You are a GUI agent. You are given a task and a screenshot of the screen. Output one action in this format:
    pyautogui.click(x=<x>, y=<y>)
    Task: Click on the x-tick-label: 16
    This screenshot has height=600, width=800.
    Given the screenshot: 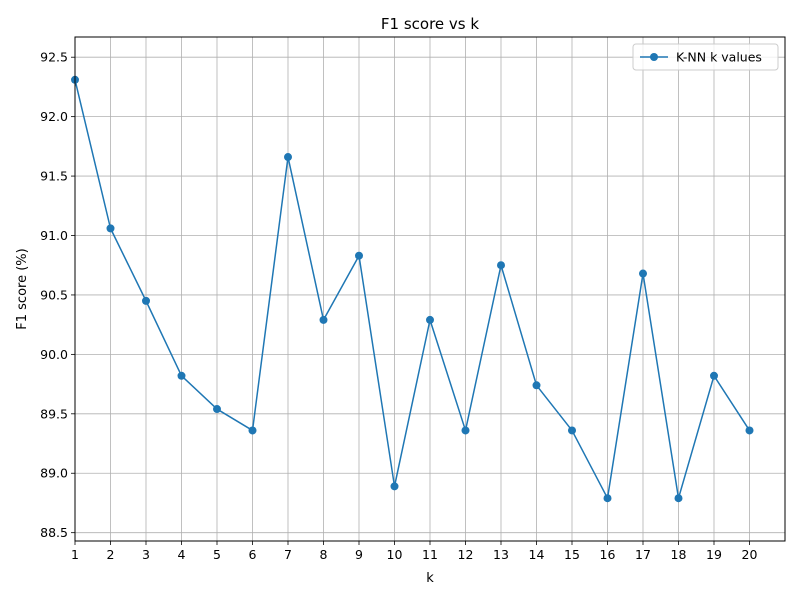 What is the action you would take?
    pyautogui.click(x=608, y=554)
    